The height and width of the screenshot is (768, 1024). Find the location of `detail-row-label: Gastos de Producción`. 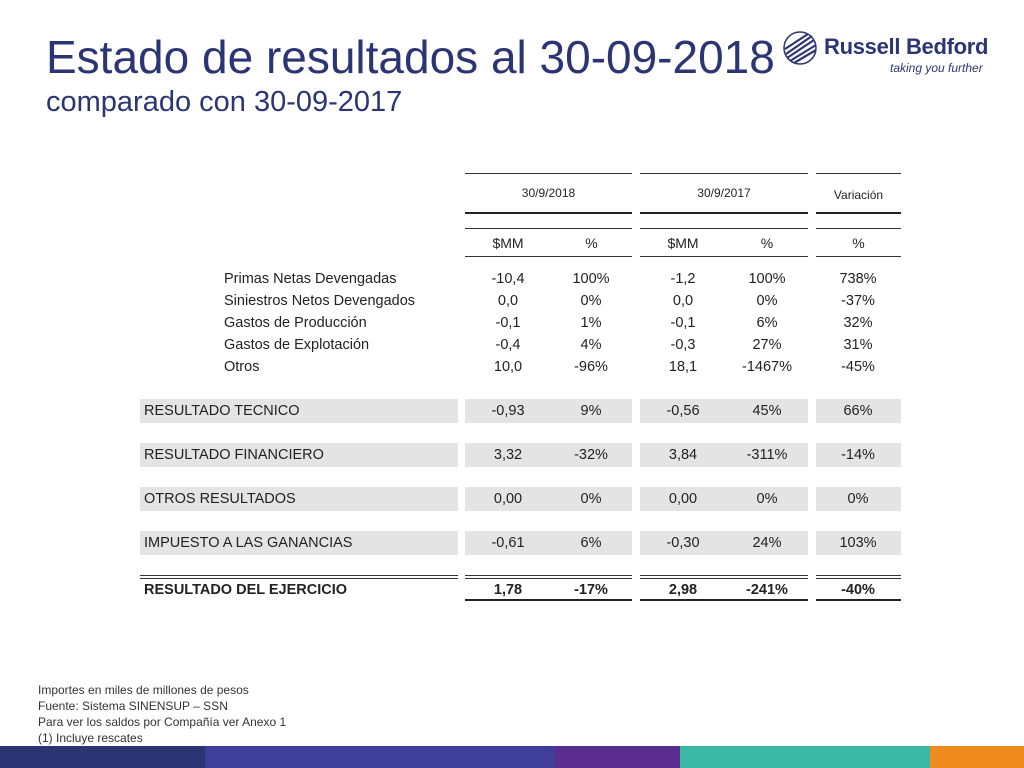

detail-row-label: Gastos de Producción is located at coordinates (295, 323).